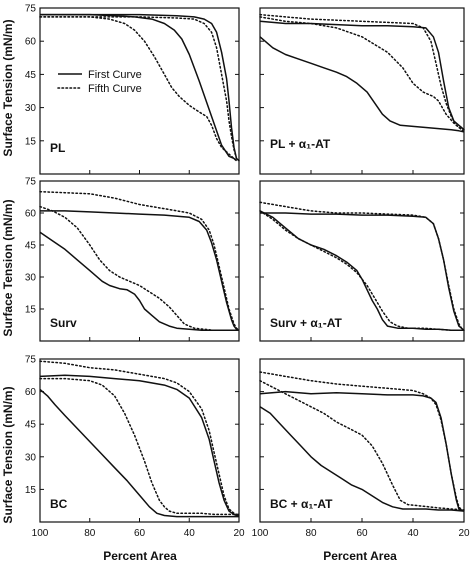 The image size is (474, 566). What do you see at coordinates (115, 75) in the screenshot?
I see `legend-solid-label: First Curve` at bounding box center [115, 75].